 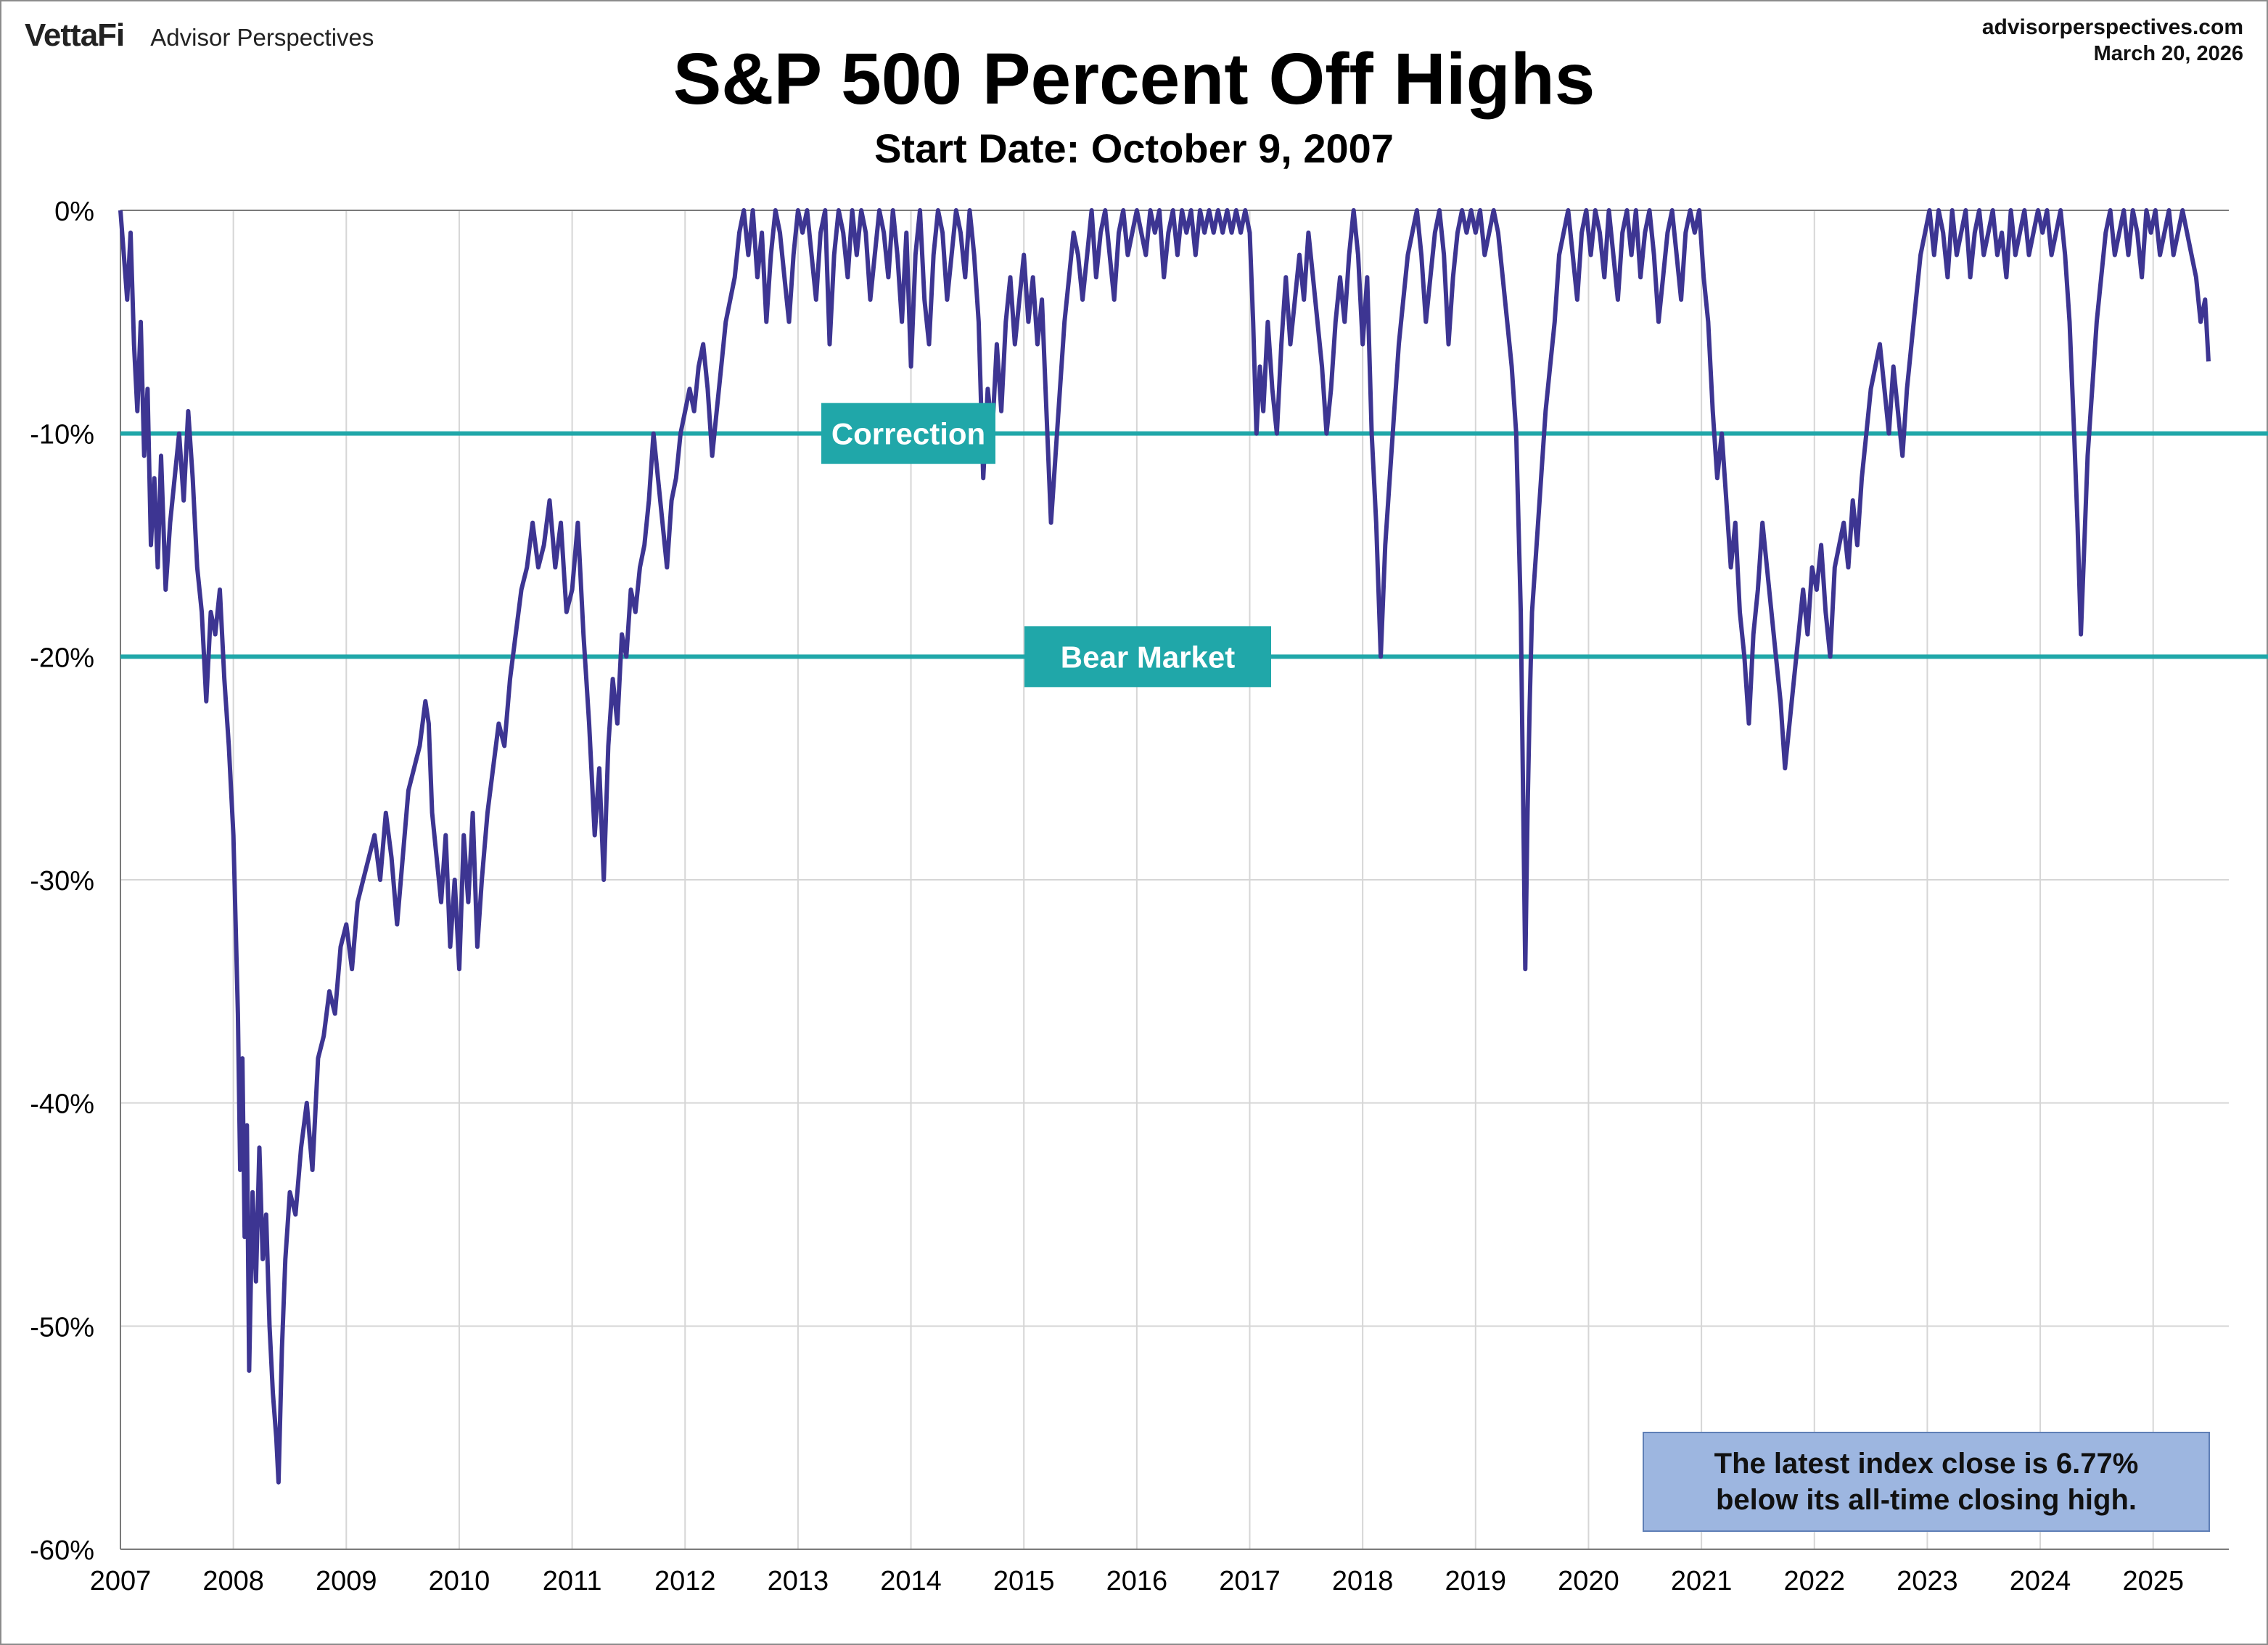 I want to click on y-tick-label: -50%, so click(x=62, y=1327).